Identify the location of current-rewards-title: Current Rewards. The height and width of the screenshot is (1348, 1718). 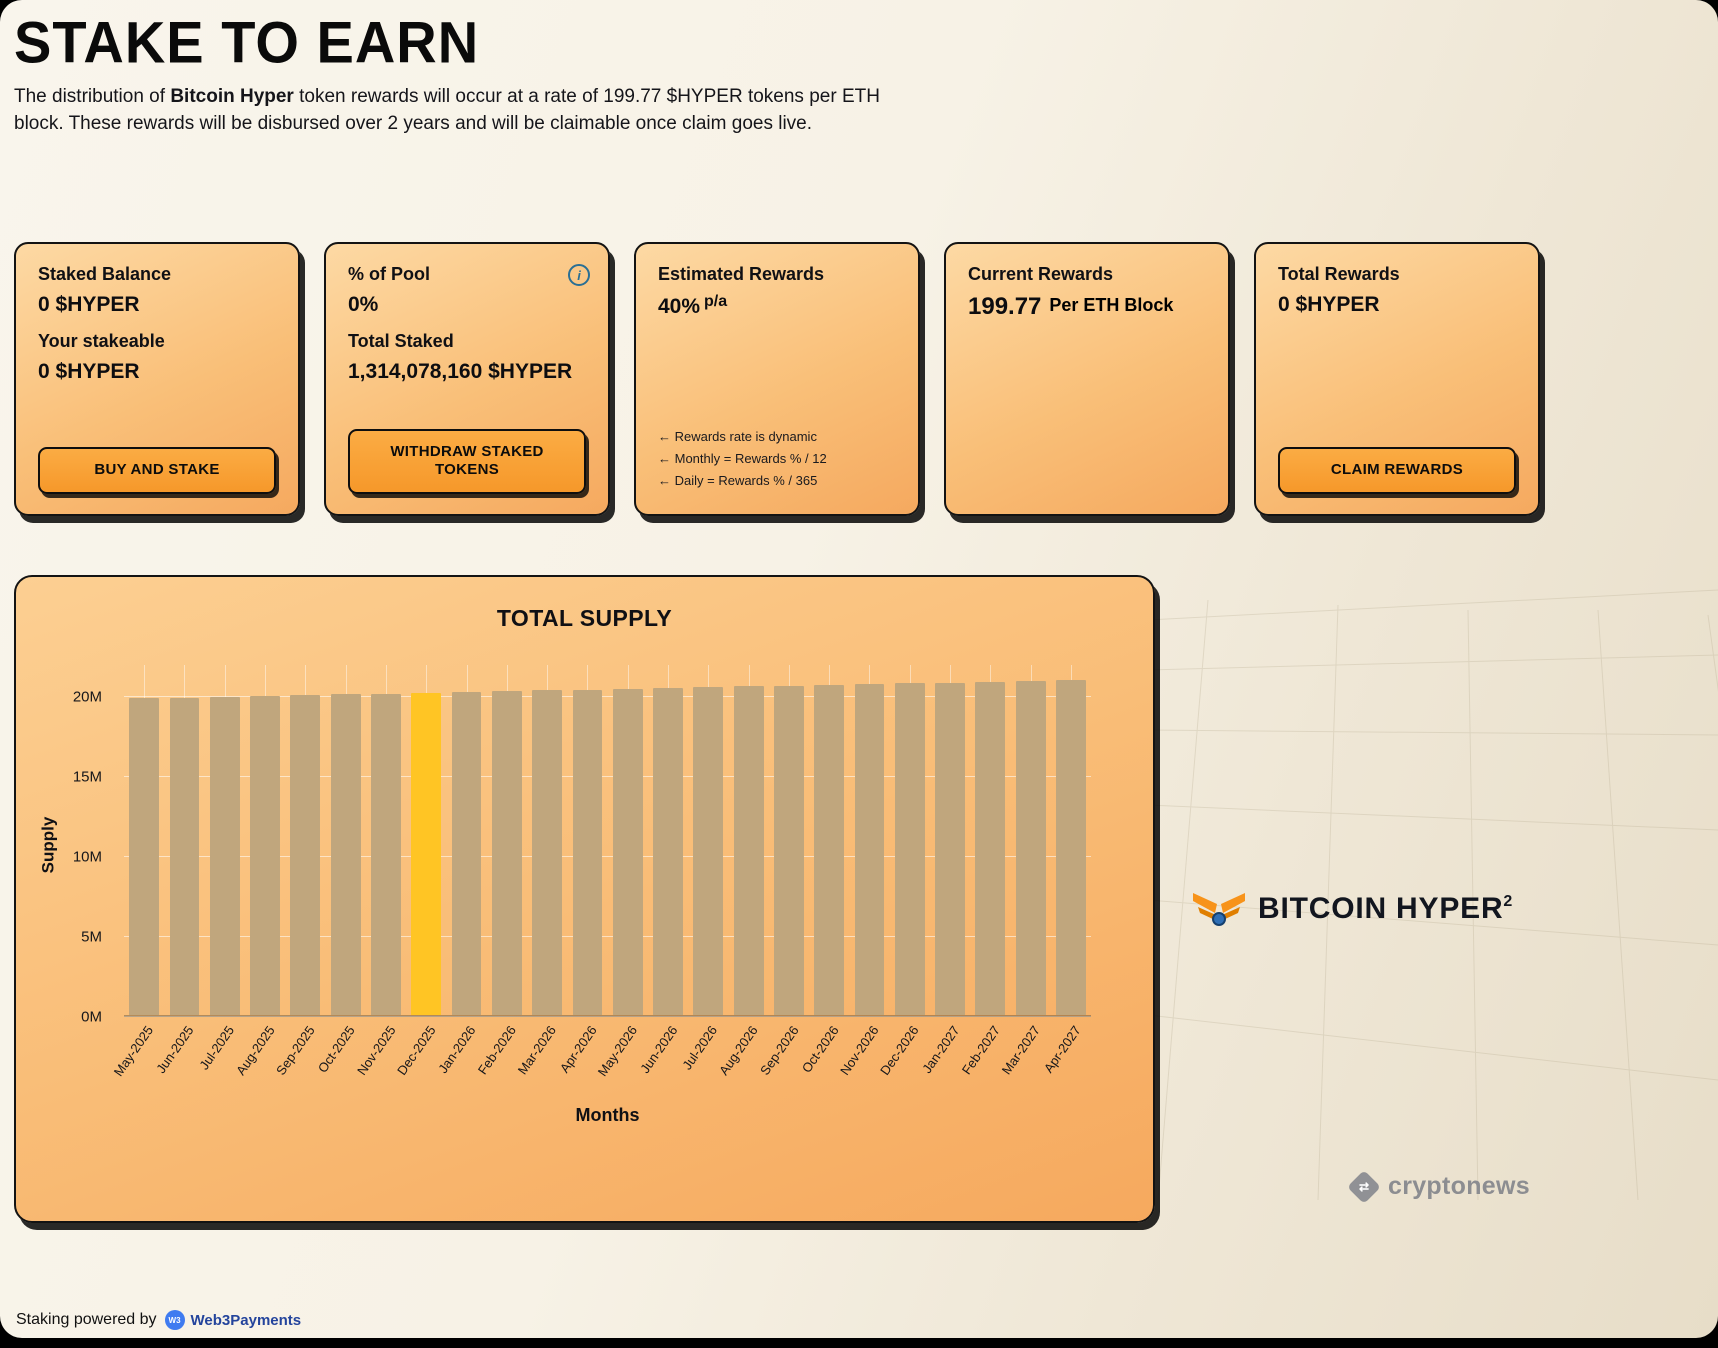
(1041, 274).